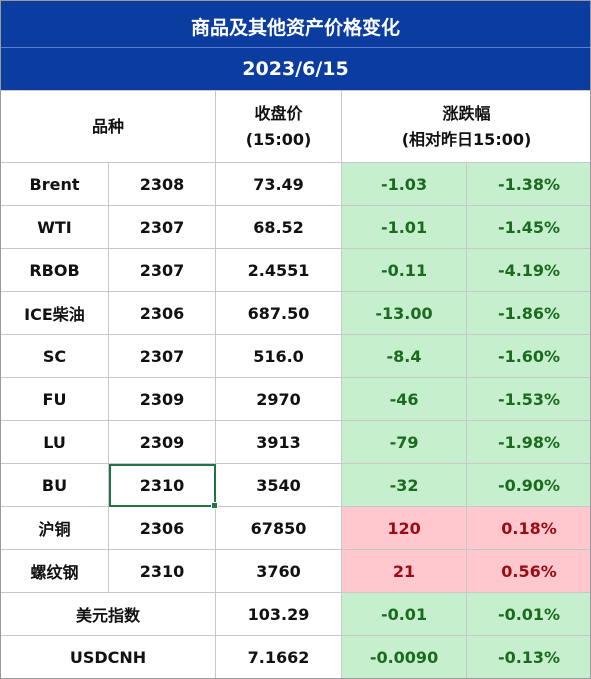 The width and height of the screenshot is (591, 679). Describe the element at coordinates (108, 126) in the screenshot. I see `header-variety: 品种` at that location.